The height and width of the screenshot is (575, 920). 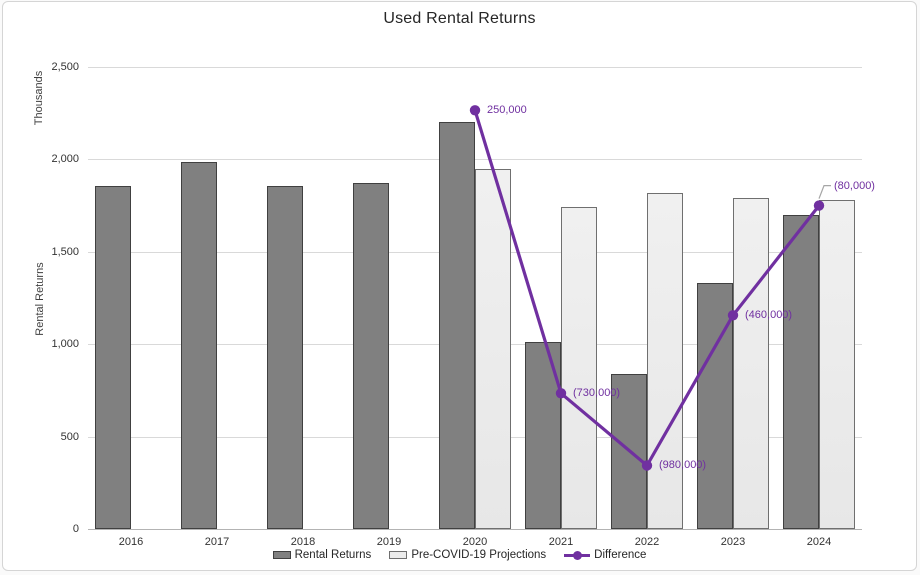 I want to click on bar-rental-returns-2016, so click(x=113, y=357).